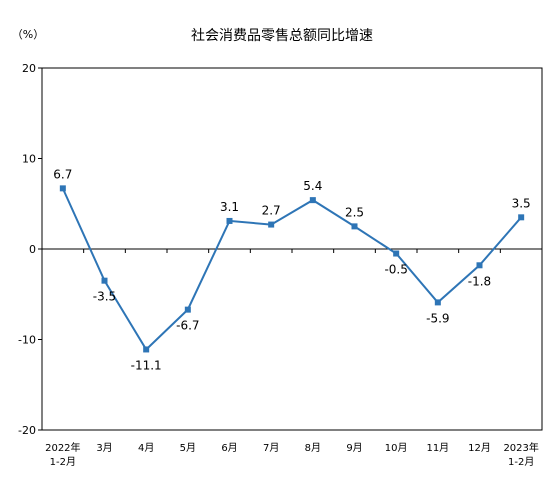 This screenshot has width=554, height=488. I want to click on x-tick-label: 3月, so click(104, 448).